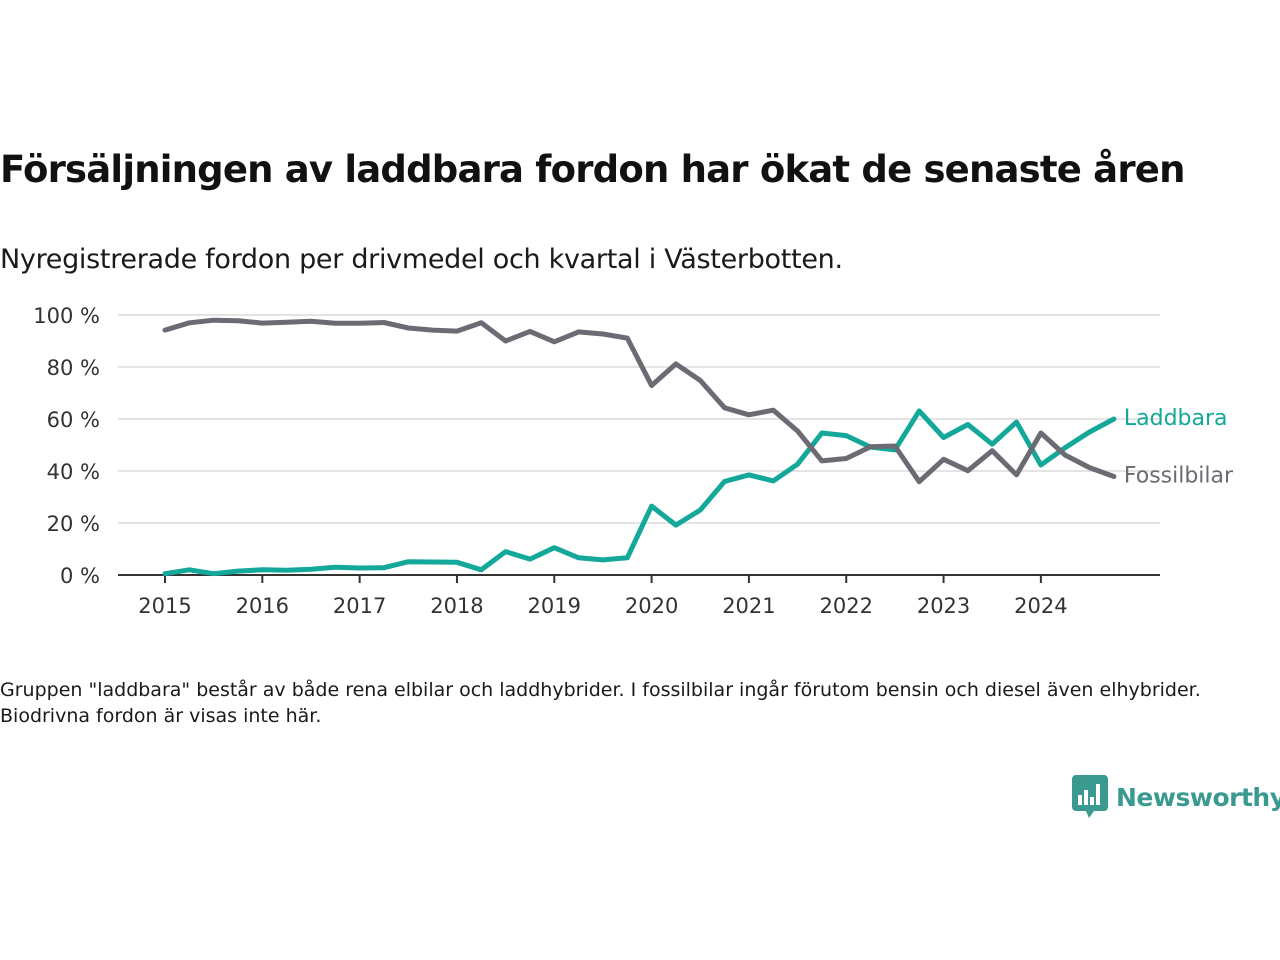 The image size is (1280, 960). What do you see at coordinates (66, 316) in the screenshot?
I see `y-tick-label: 100 %` at bounding box center [66, 316].